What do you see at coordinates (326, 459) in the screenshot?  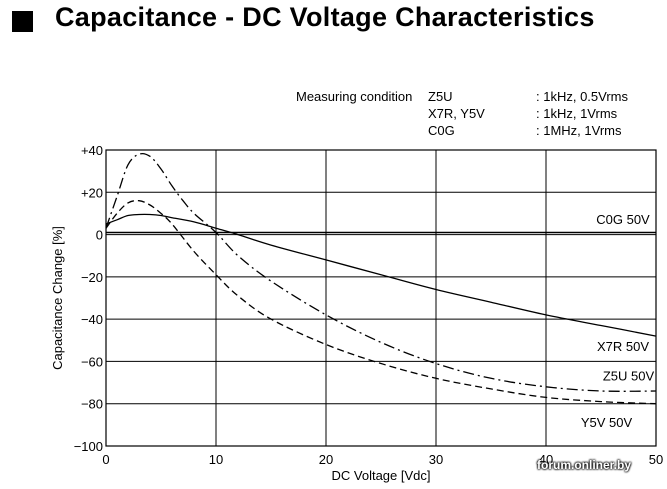 I see `x-tick-label: 20` at bounding box center [326, 459].